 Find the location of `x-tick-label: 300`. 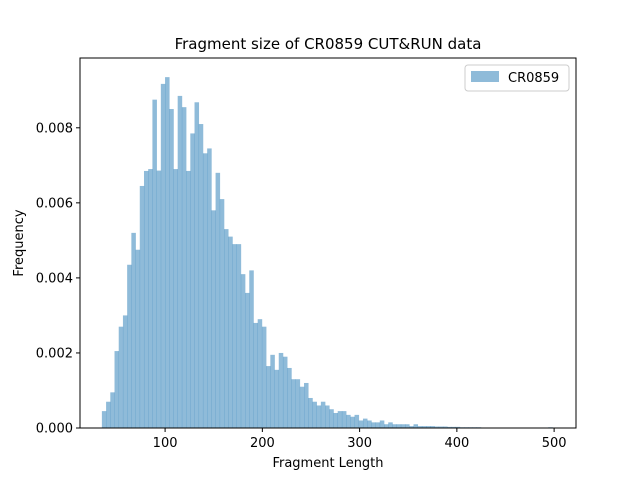

x-tick-label: 300 is located at coordinates (359, 443).